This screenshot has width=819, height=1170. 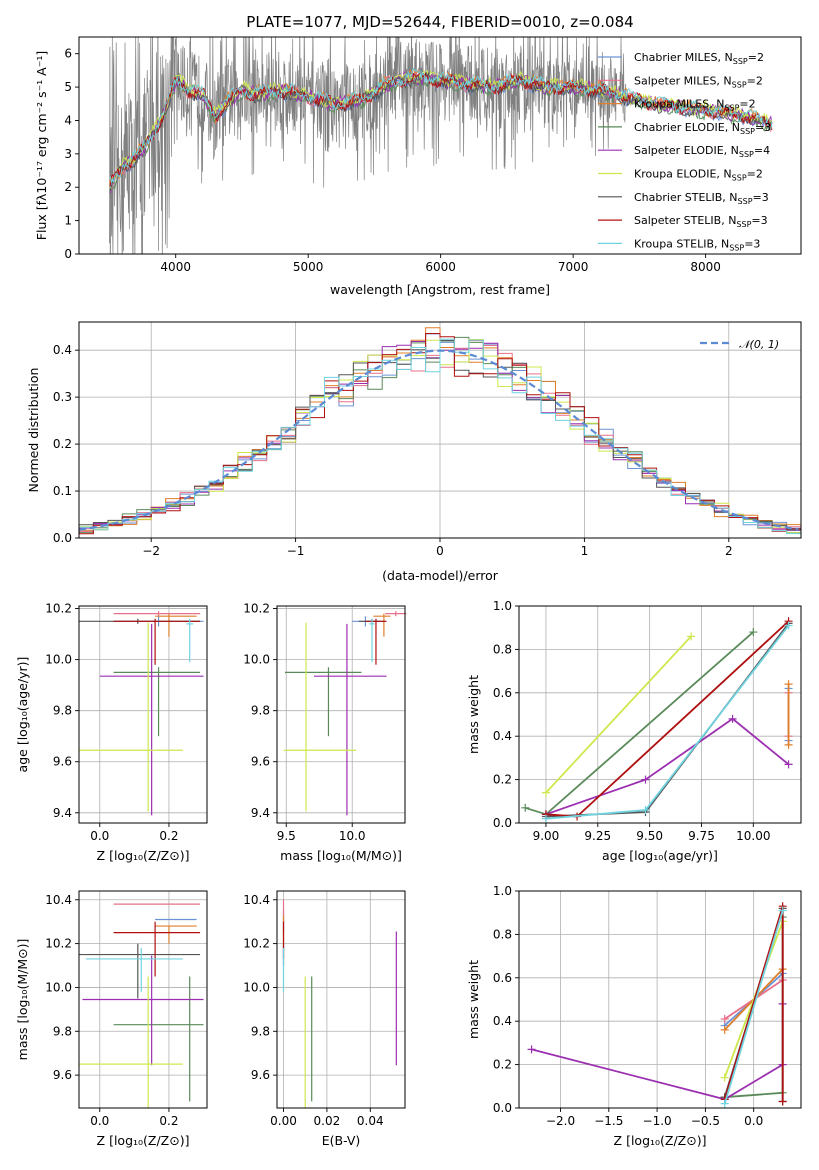 What do you see at coordinates (68, 120) in the screenshot?
I see `y-tick-label: 4` at bounding box center [68, 120].